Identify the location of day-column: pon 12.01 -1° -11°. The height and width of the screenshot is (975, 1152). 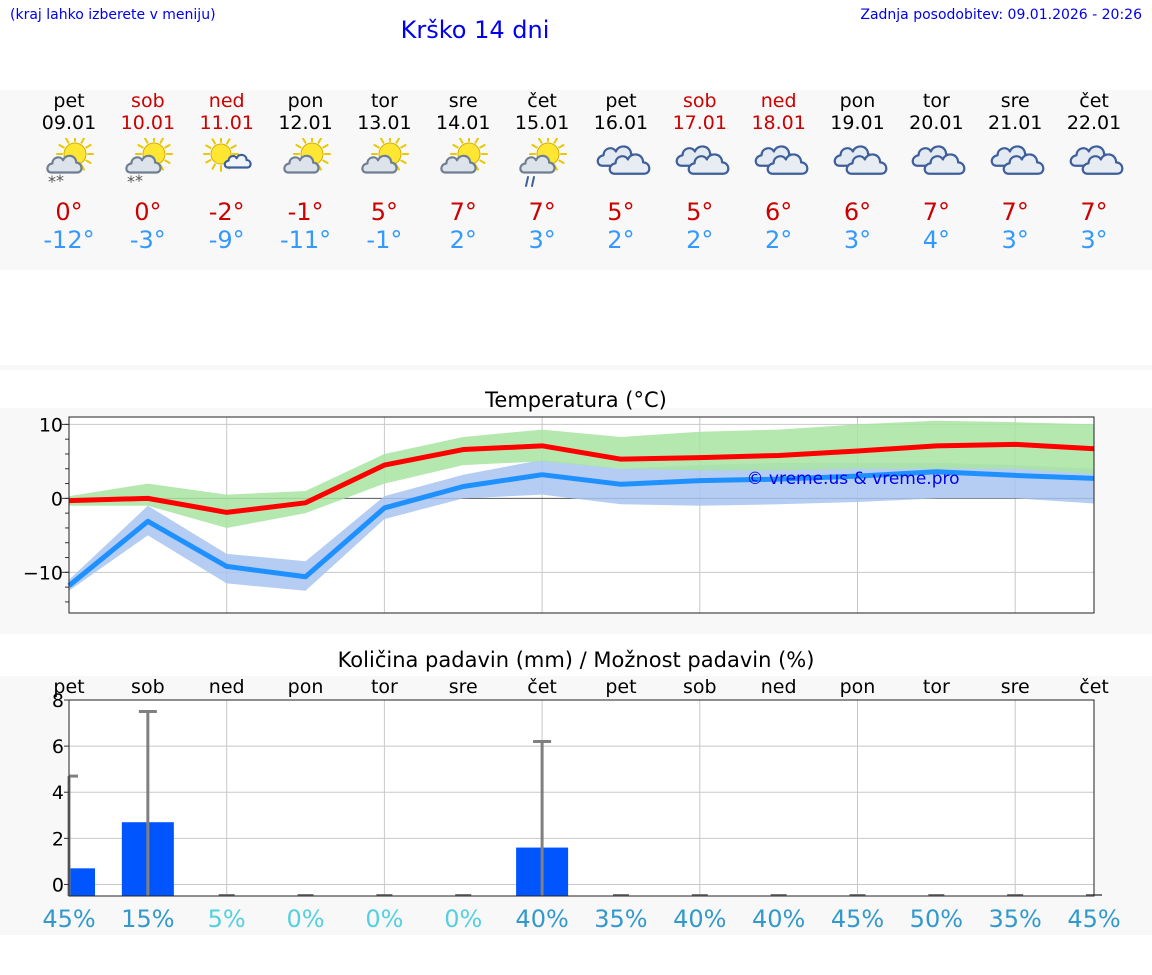
(306, 172).